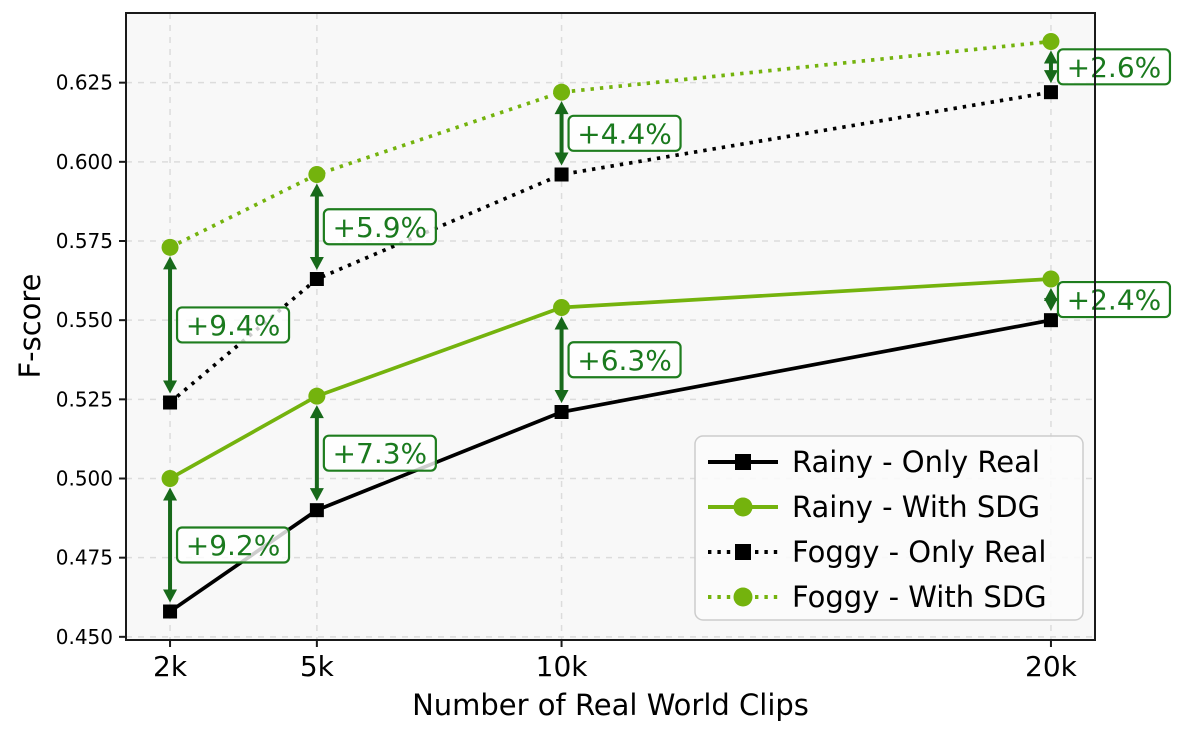 The image size is (1183, 734). I want to click on x-tick-label: 10k, so click(562, 666).